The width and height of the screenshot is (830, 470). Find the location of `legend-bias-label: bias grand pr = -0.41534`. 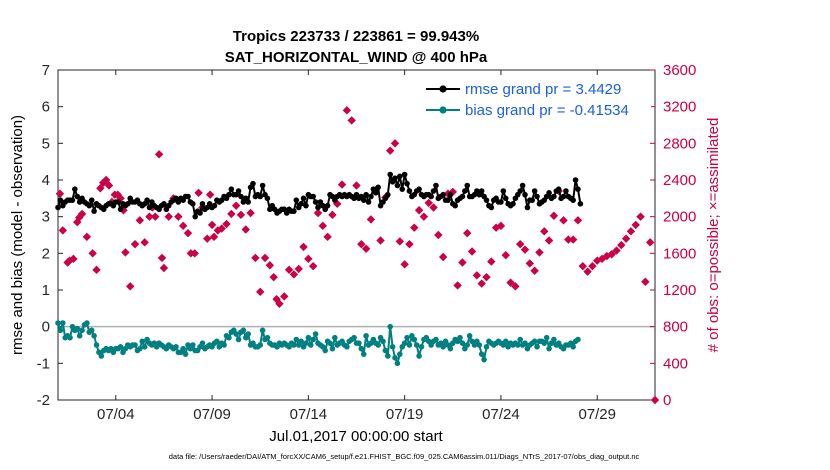

legend-bias-label: bias grand pr = -0.41534 is located at coordinates (547, 110).